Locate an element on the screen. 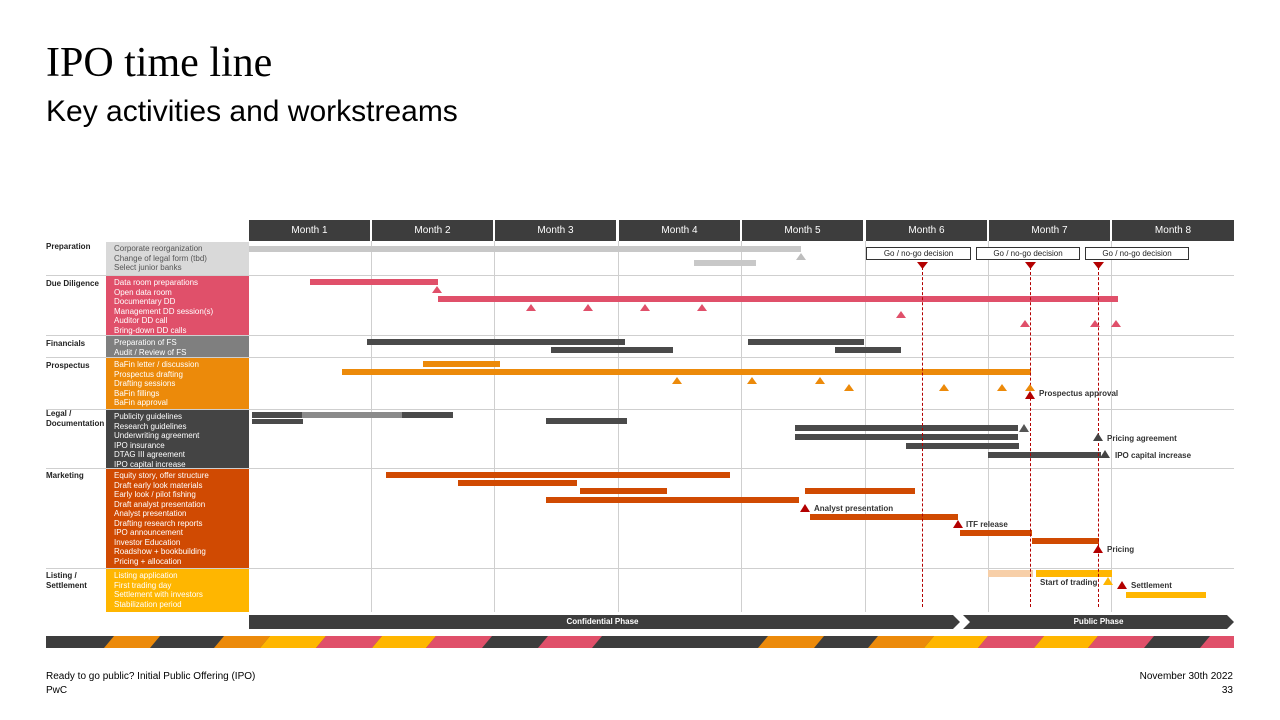 The image size is (1280, 720). bar-preparation-of-fs is located at coordinates (806, 342).